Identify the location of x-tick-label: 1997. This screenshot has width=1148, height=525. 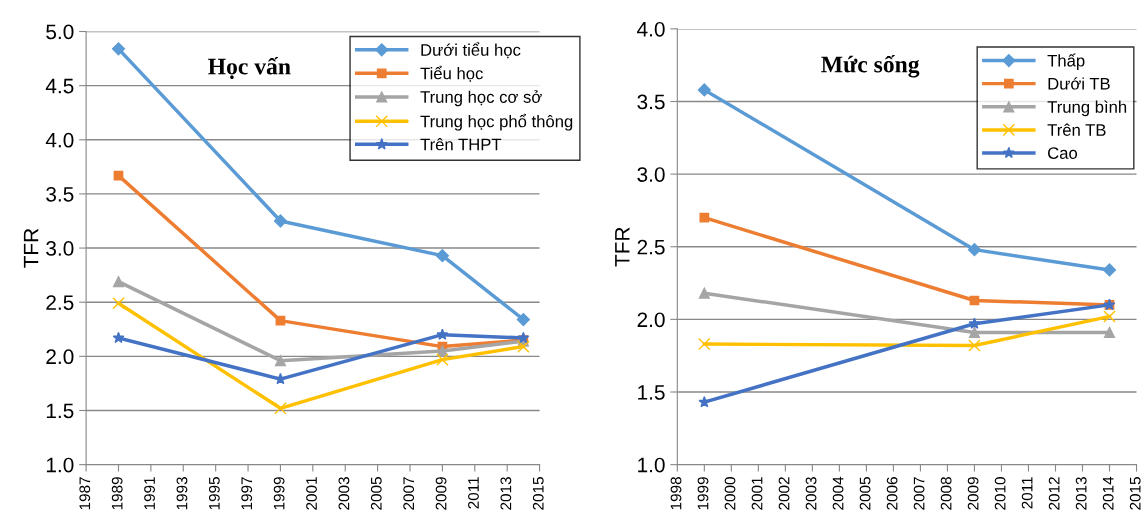
(247, 493).